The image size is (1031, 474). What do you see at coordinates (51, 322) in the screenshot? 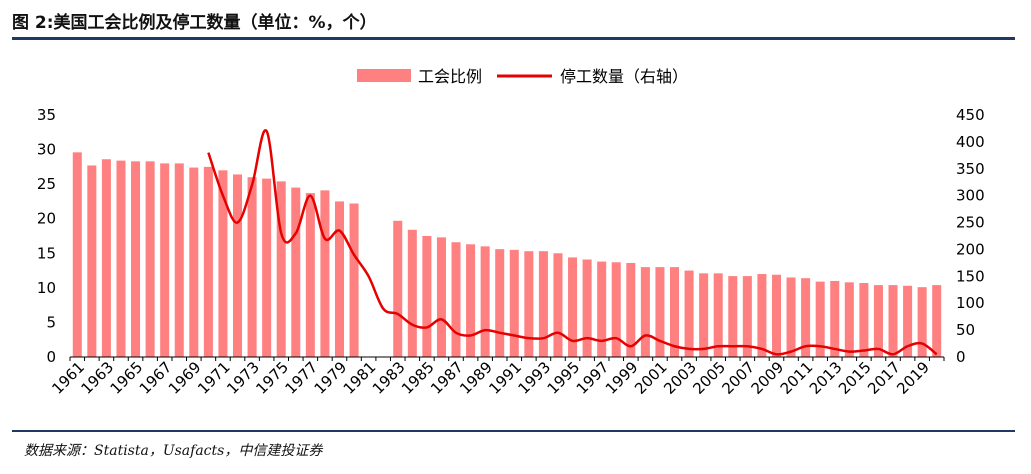
I see `y-left-tick-label: 5` at bounding box center [51, 322].